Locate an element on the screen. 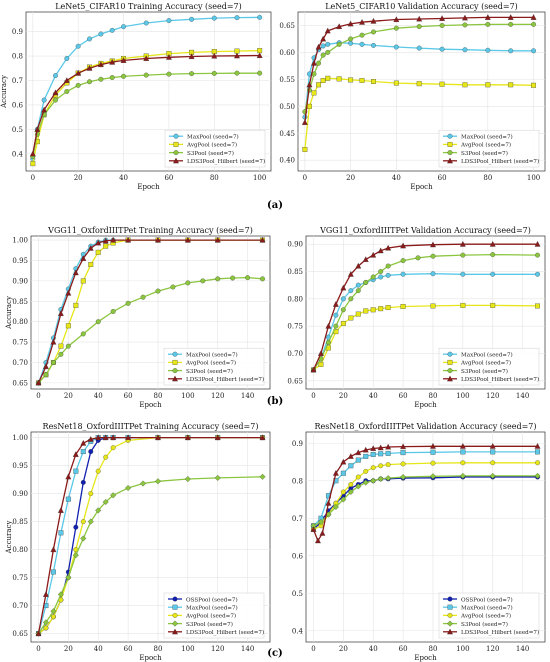 Image resolution: width=550 pixels, height=662 pixels. data-point-OSSPool is located at coordinates (83, 482).